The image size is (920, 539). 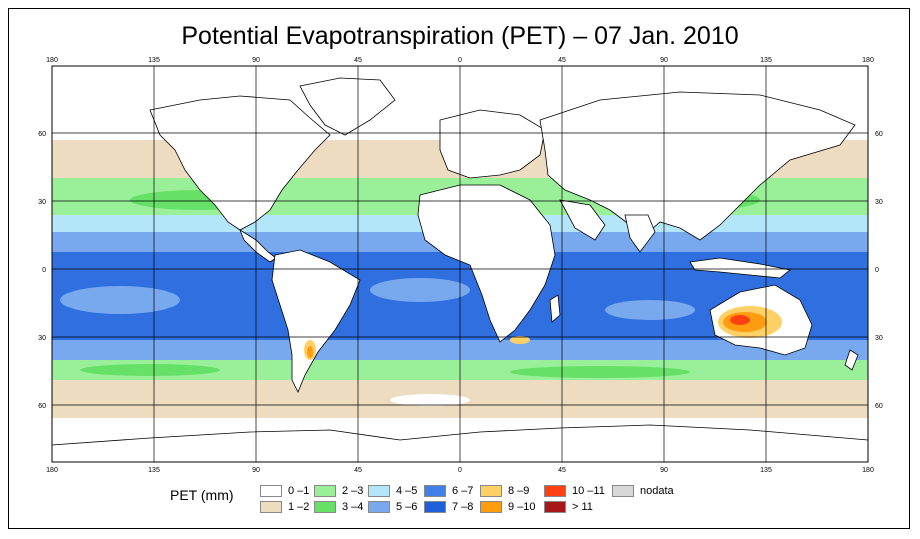 I want to click on legend-label: > 11, so click(x=582, y=507).